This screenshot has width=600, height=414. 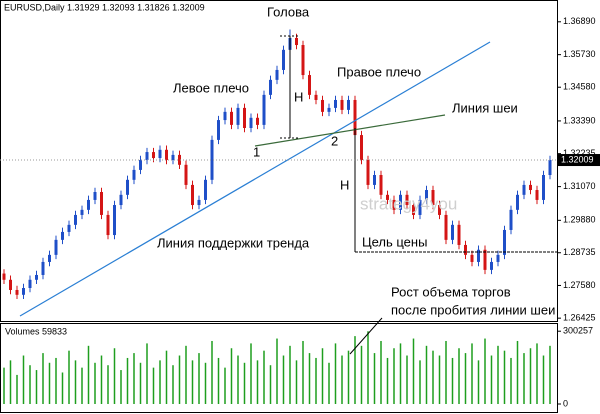 I want to click on last-price-box, so click(x=579, y=160).